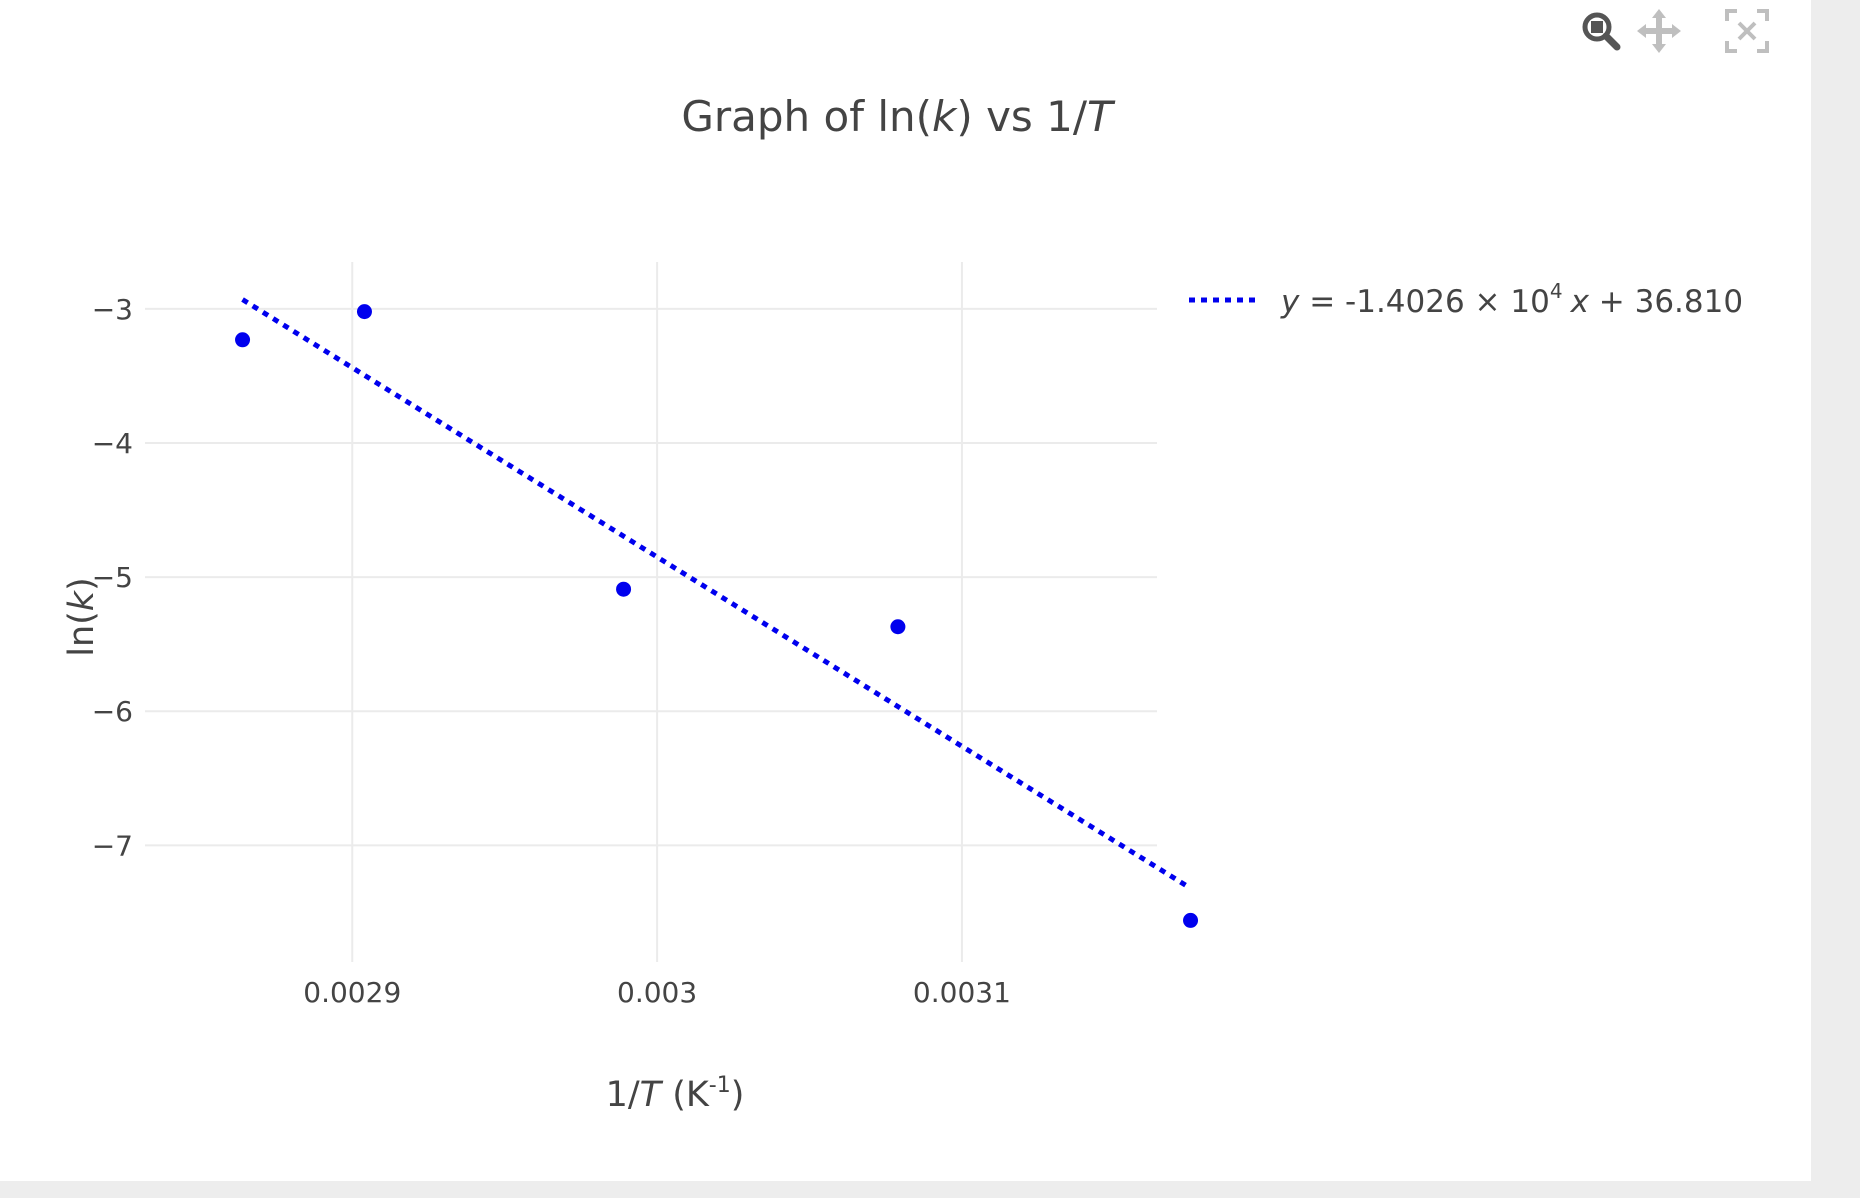 Image resolution: width=1860 pixels, height=1198 pixels. I want to click on pan-icon, so click(1659, 31).